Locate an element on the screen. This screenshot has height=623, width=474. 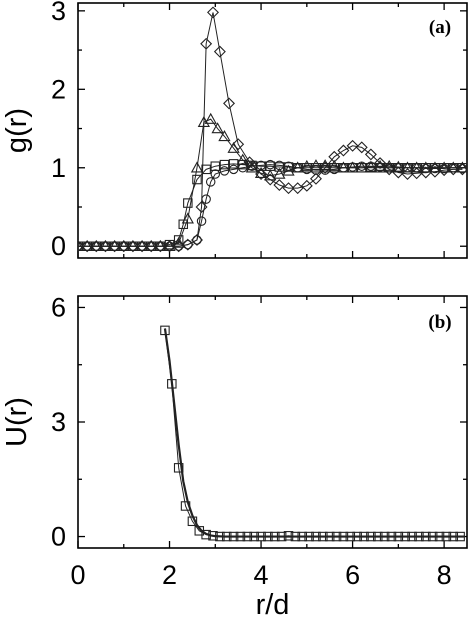
y-axis-label-b: U(r) is located at coordinates (17, 422).